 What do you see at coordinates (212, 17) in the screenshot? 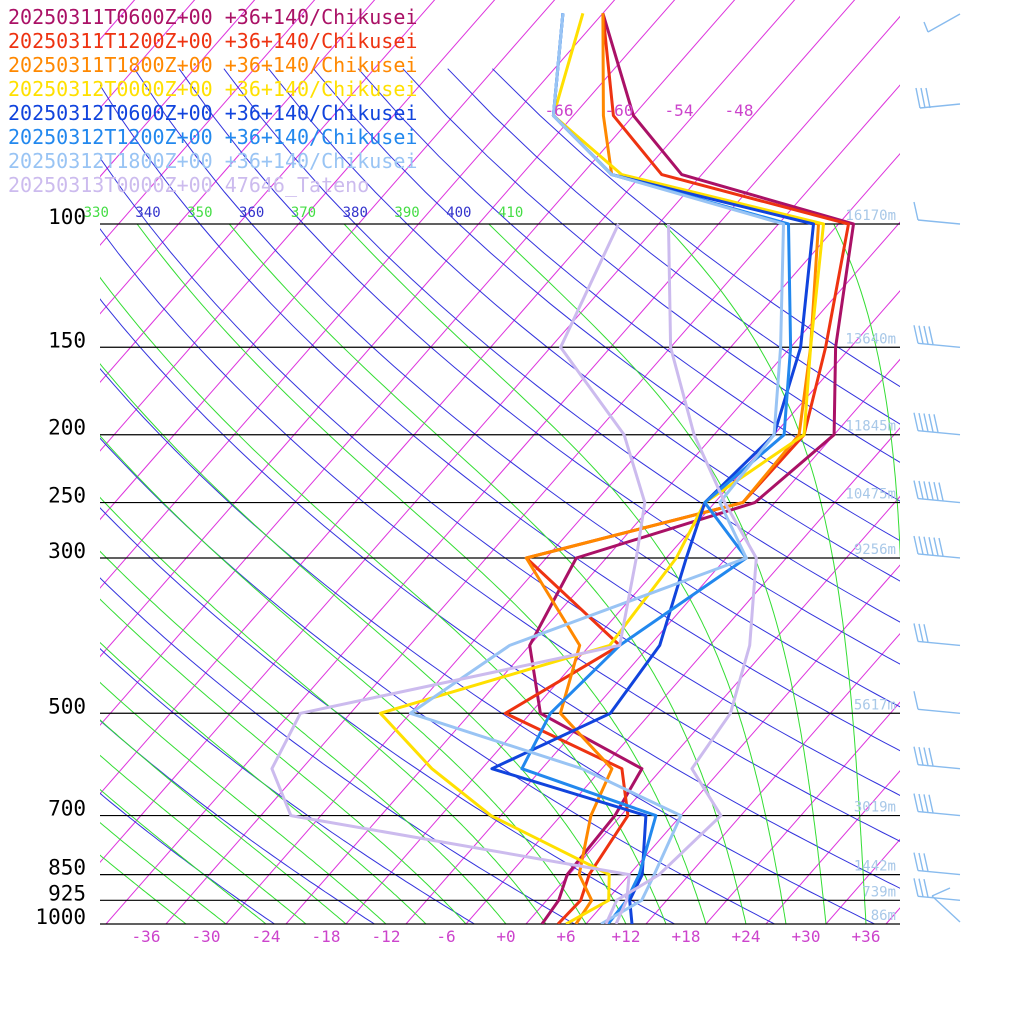
I see `legend-entry: 20250311T0600Z+00 +36+140/Chikusei` at bounding box center [212, 17].